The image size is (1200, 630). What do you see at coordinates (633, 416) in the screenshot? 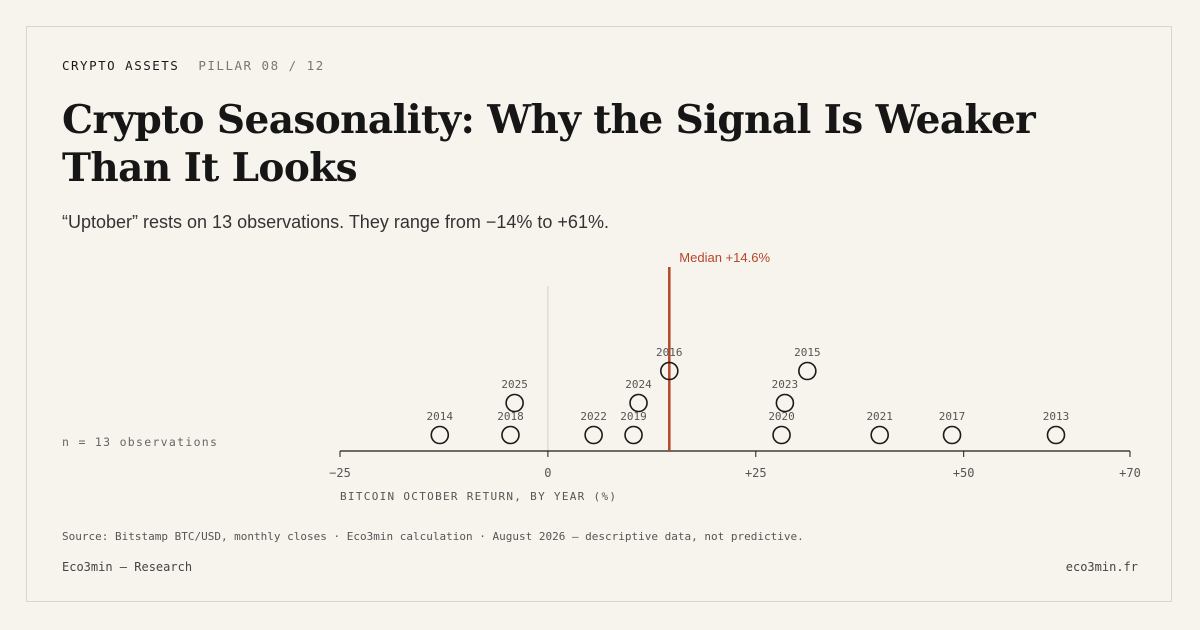
I see `point-label-2019: 2019` at bounding box center [633, 416].